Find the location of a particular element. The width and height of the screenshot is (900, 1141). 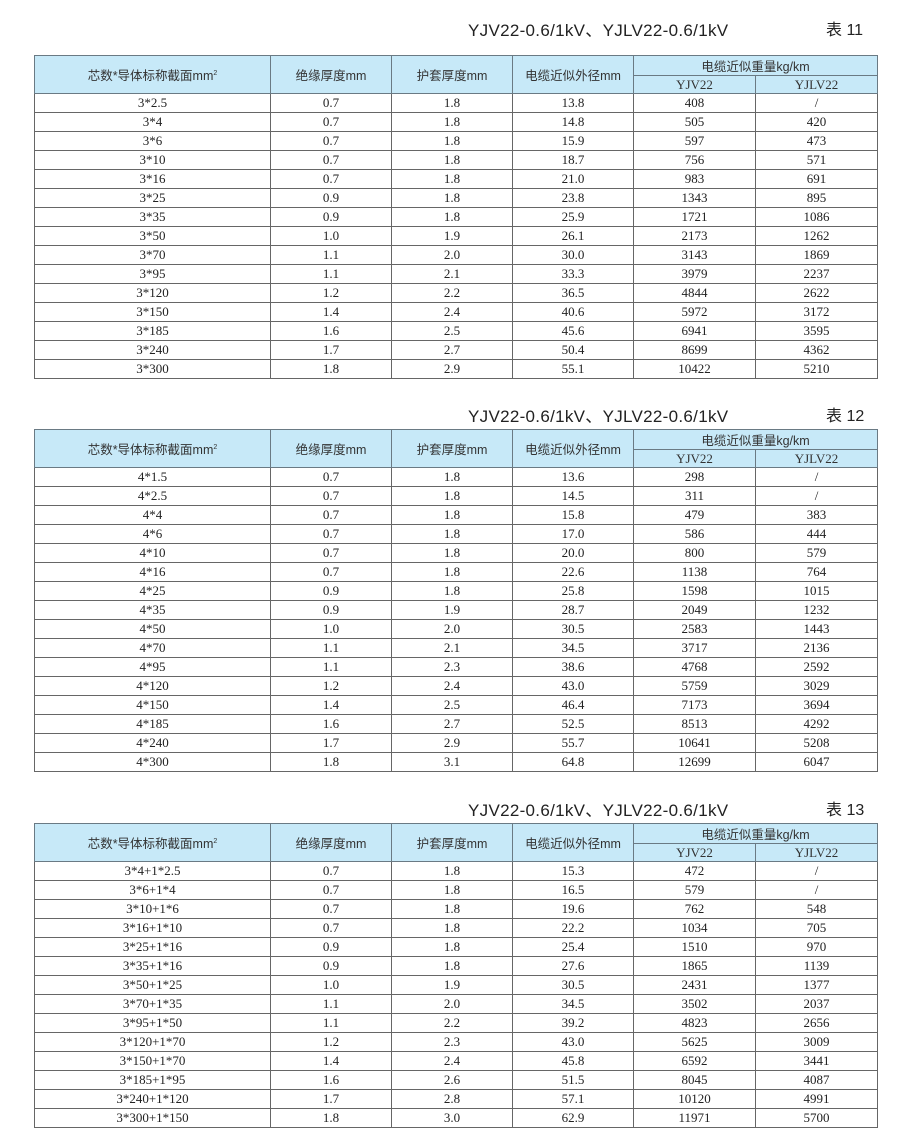

cell-sheath-thickness: 2.8 is located at coordinates (452, 1099).